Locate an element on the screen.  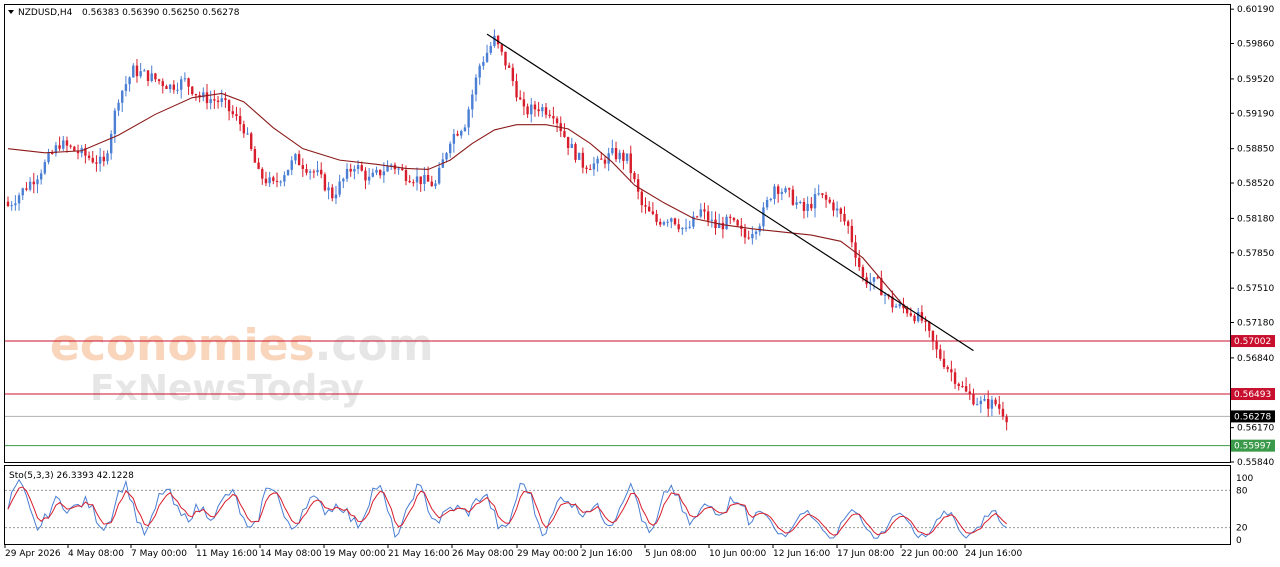
stochastic-signal-line is located at coordinates (507, 511).